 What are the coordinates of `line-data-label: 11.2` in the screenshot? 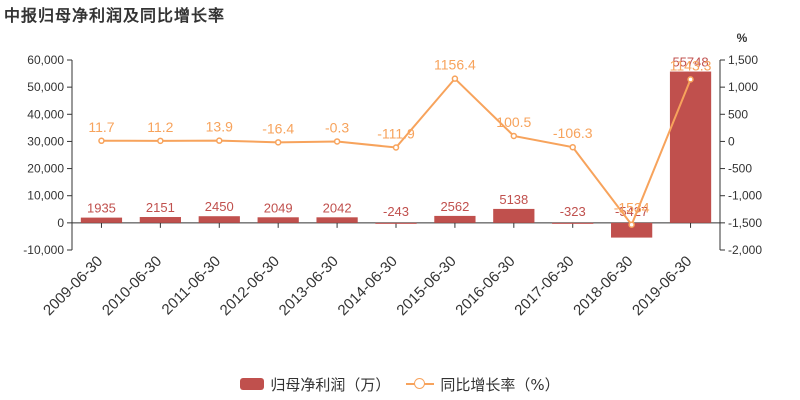 It's located at (160, 127).